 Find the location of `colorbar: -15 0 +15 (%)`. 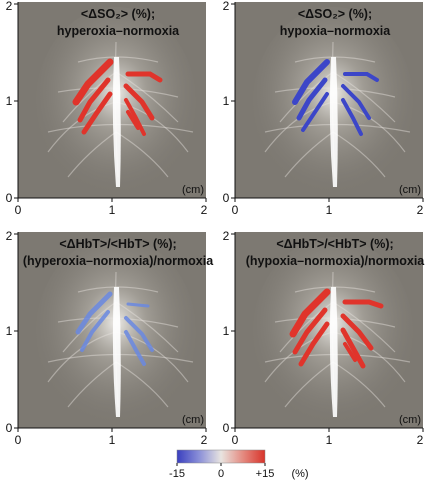

colorbar: -15 0 +15 (%) is located at coordinates (239, 464).